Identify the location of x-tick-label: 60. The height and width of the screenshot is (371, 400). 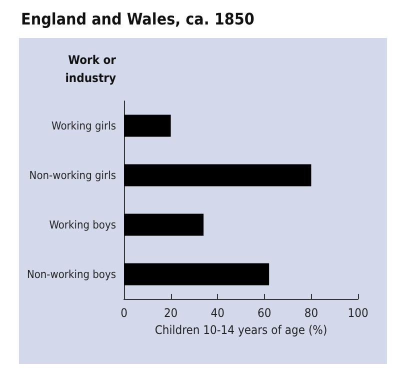
(265, 313).